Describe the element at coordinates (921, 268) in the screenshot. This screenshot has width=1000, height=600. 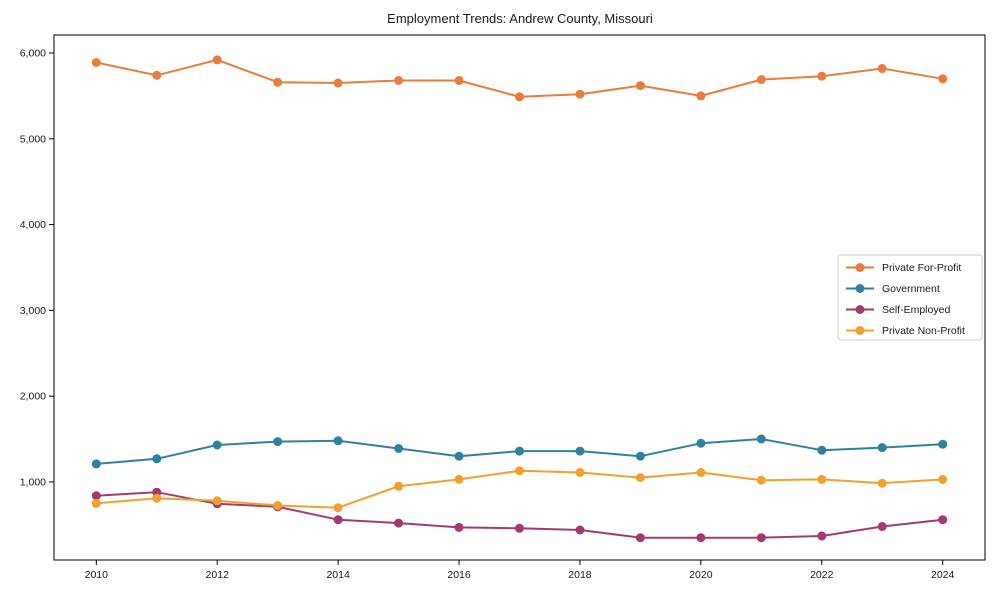
I see `legend-label-private-for-profit: Private For-Profit` at that location.